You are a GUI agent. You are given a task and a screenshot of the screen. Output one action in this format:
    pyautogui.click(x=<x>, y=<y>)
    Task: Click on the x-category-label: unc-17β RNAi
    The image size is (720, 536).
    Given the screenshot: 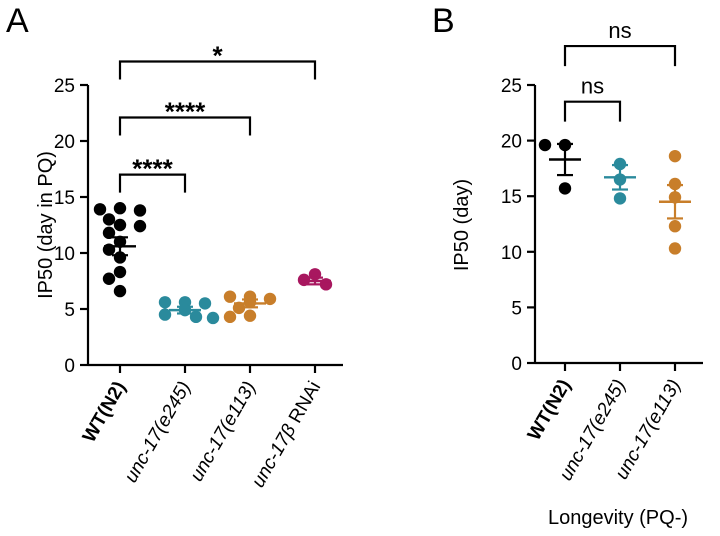 What is the action you would take?
    pyautogui.click(x=286, y=434)
    